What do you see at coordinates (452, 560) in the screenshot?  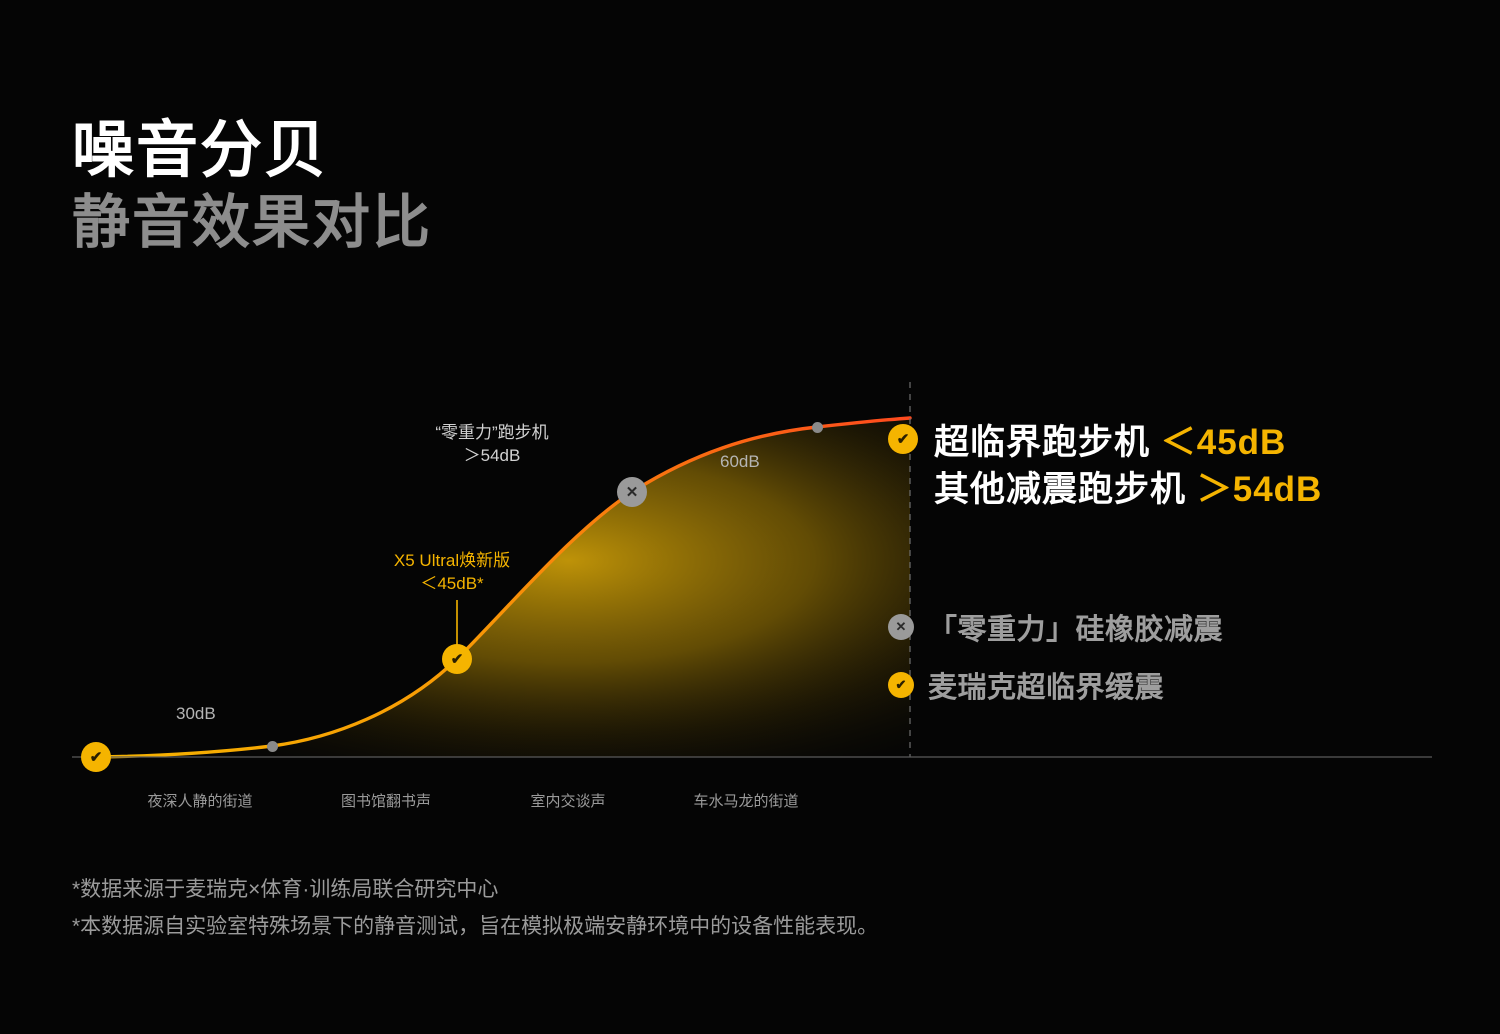 I see `callout-x5-ultral-label: X5 Ultral焕新版` at bounding box center [452, 560].